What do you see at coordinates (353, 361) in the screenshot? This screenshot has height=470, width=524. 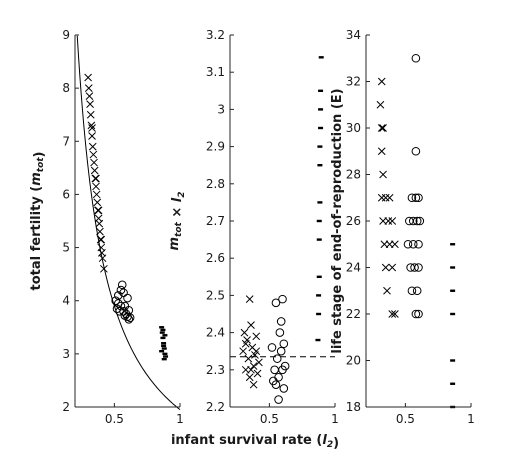 I see `y-tick-label: 20` at bounding box center [353, 361].